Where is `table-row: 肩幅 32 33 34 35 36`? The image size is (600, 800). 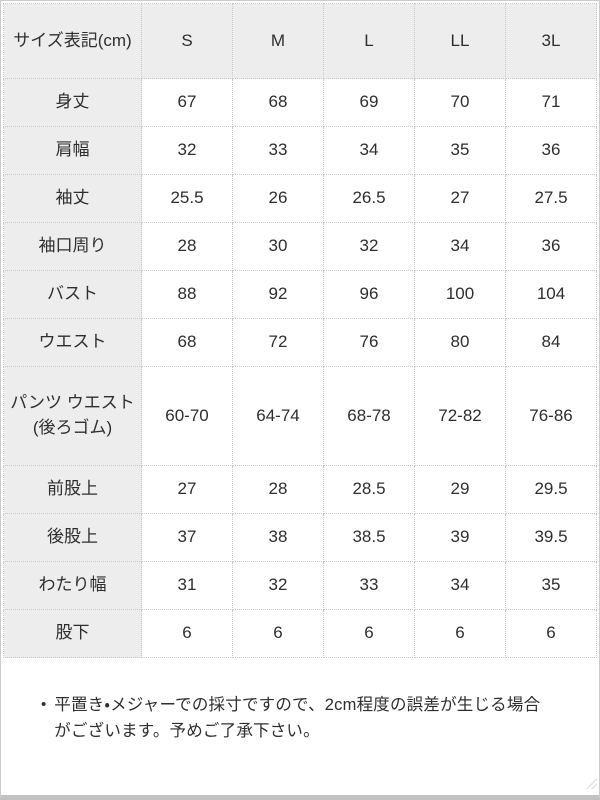 table-row: 肩幅 32 33 34 35 36 is located at coordinates (300, 150).